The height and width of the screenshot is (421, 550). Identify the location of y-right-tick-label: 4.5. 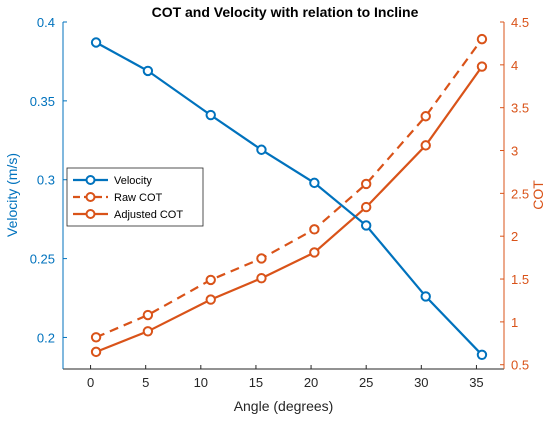
(520, 22).